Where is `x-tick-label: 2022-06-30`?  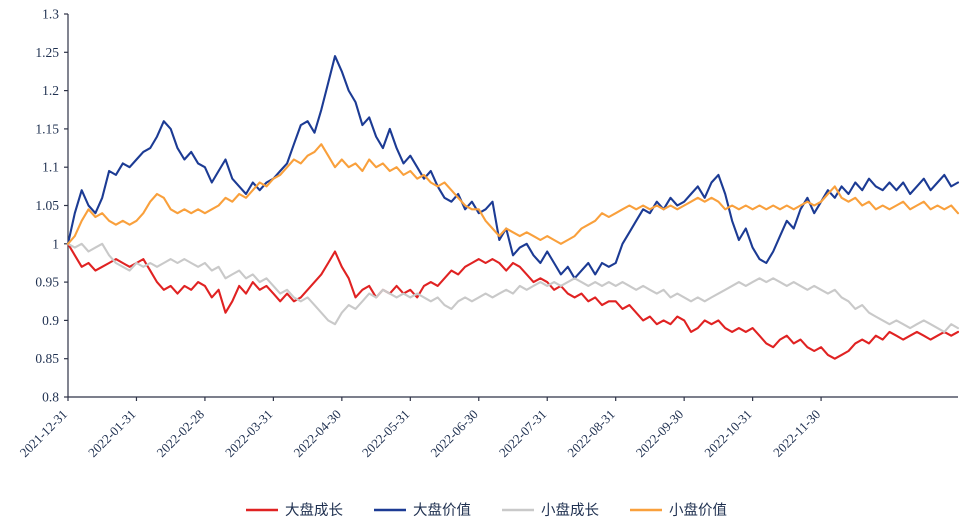 x-tick-label: 2022-06-30 is located at coordinates (454, 434).